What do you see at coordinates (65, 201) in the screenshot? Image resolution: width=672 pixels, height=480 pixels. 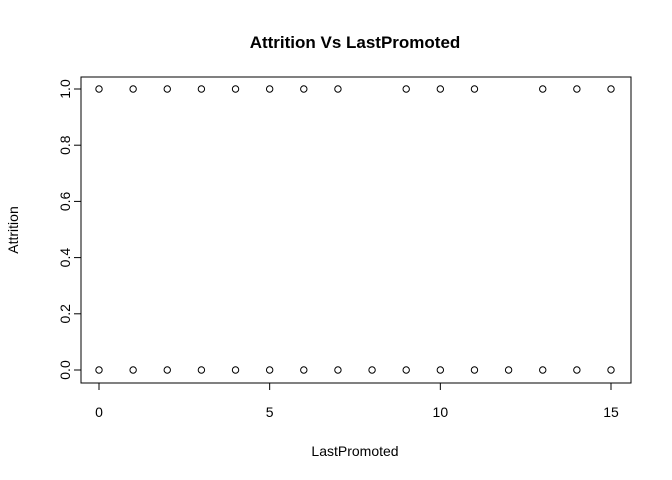 I see `y-tick-label: 0.6` at bounding box center [65, 201].